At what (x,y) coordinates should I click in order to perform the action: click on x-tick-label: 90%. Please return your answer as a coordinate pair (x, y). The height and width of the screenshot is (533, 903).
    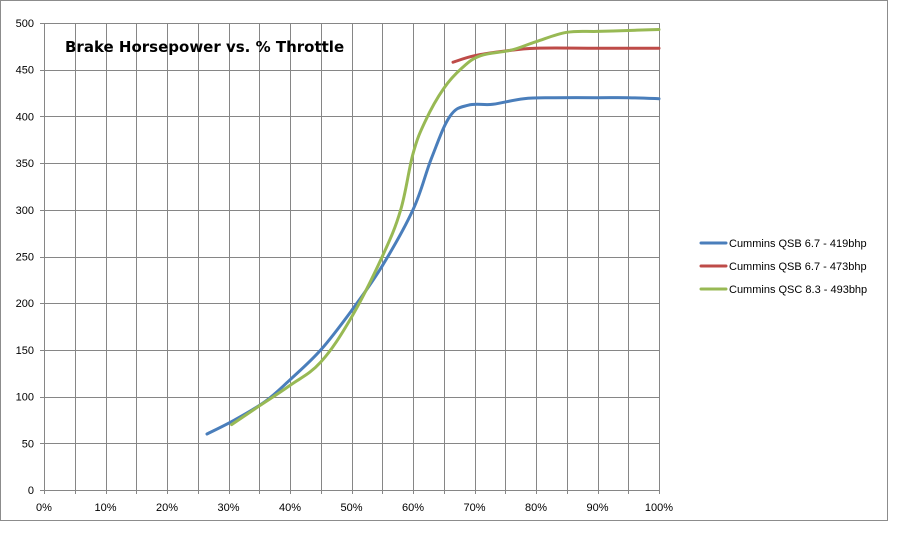
    Looking at the image, I should click on (597, 508).